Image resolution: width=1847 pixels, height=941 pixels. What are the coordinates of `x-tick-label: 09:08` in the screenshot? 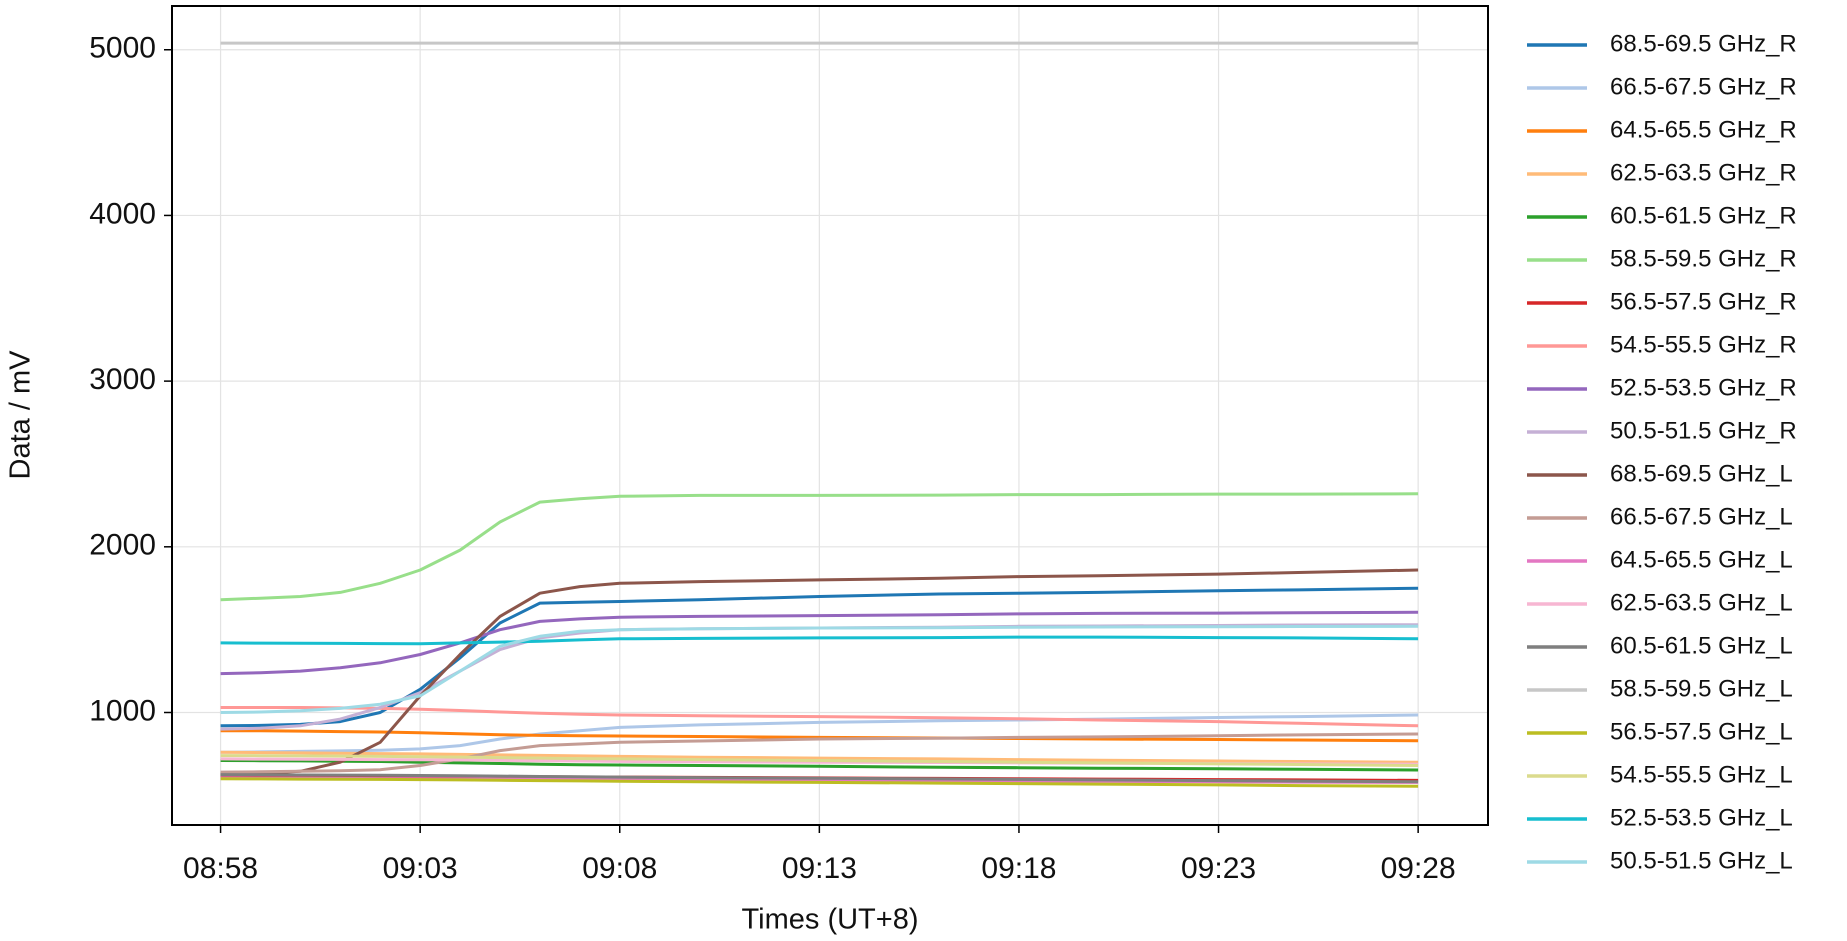 It's located at (619, 868).